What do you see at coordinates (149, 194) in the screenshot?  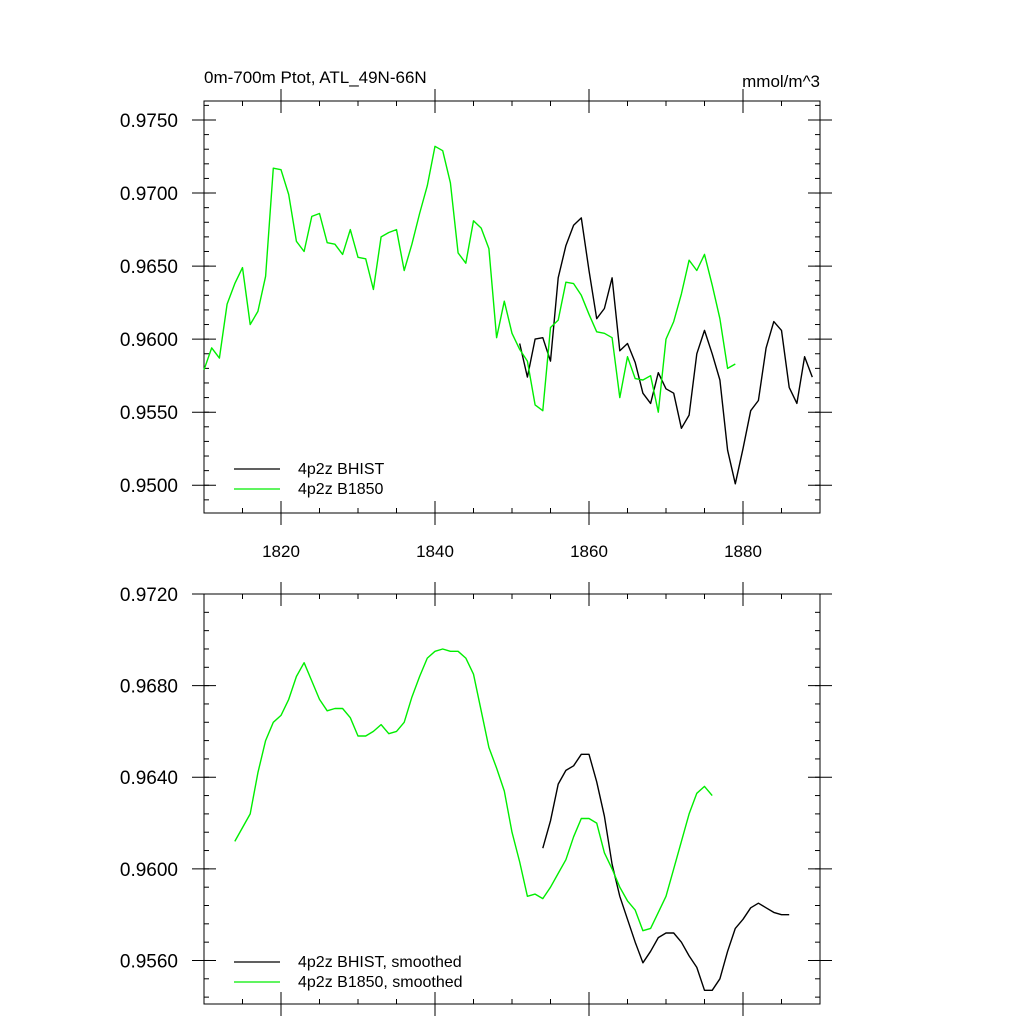 I see `top-y-tick-label: 0.9700` at bounding box center [149, 194].